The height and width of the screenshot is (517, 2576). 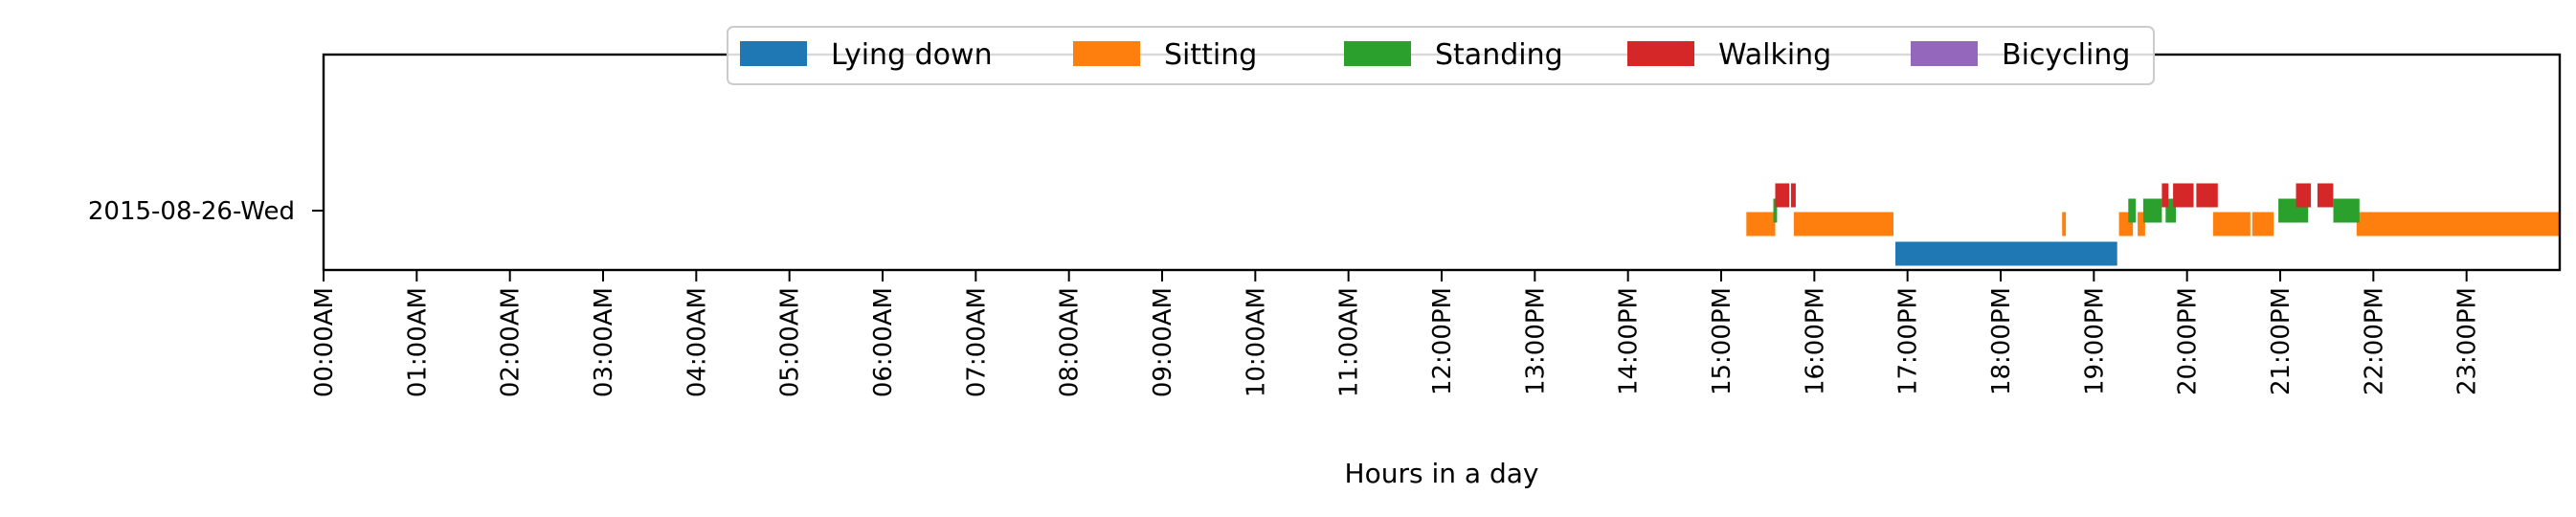 What do you see at coordinates (1536, 341) in the screenshot?
I see `x-tick-label: 13:00PM` at bounding box center [1536, 341].